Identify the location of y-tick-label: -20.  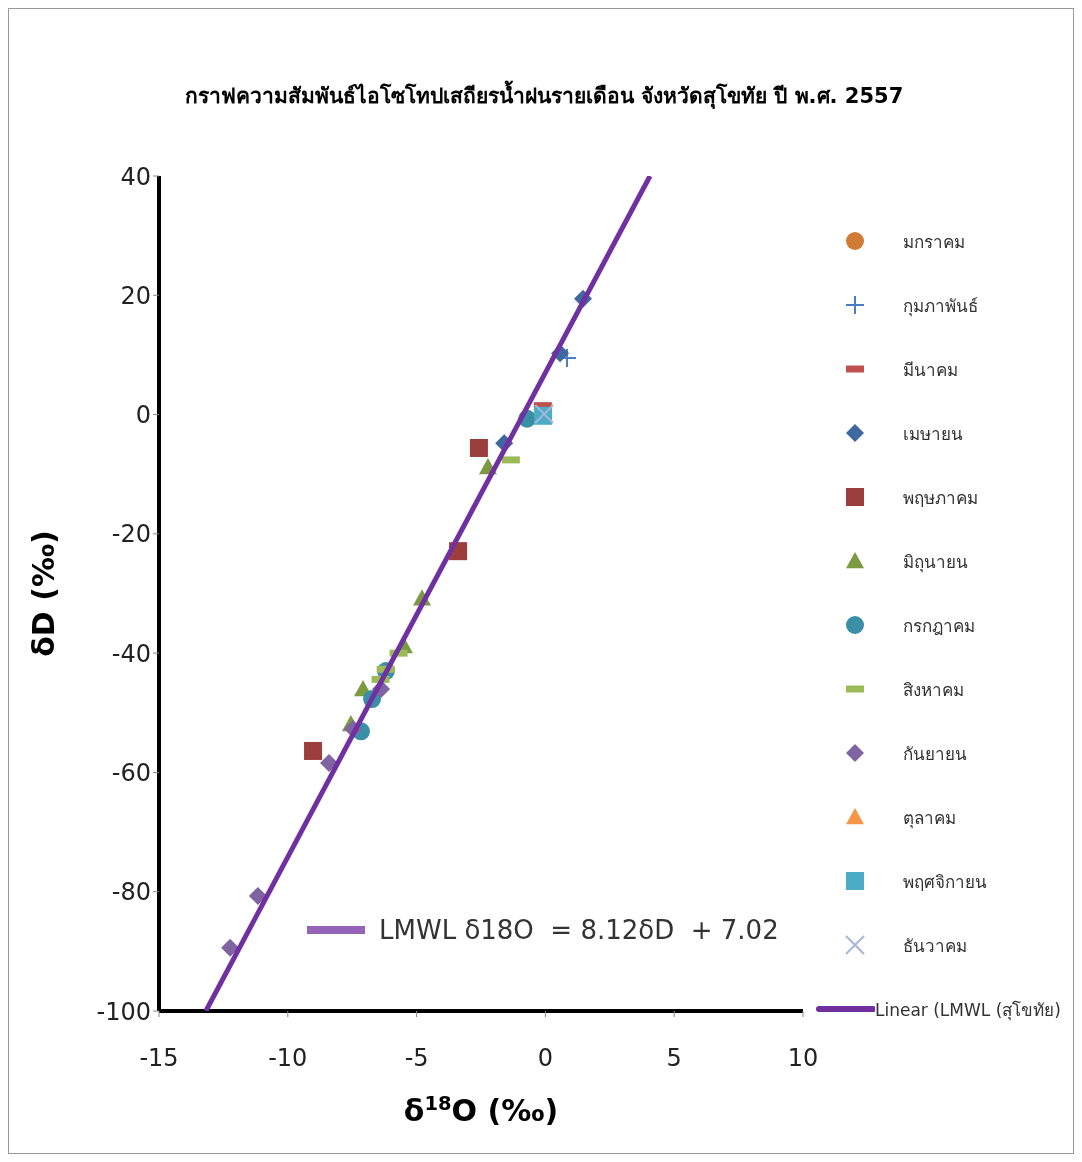
(131, 534).